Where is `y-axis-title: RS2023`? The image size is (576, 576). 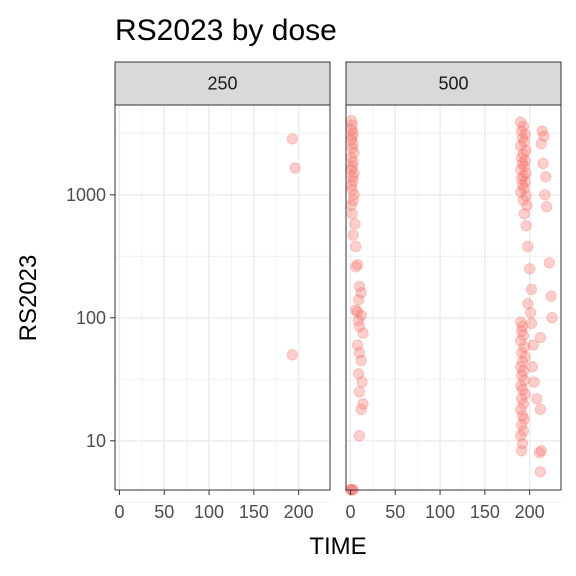
y-axis-title: RS2023 is located at coordinates (28, 298).